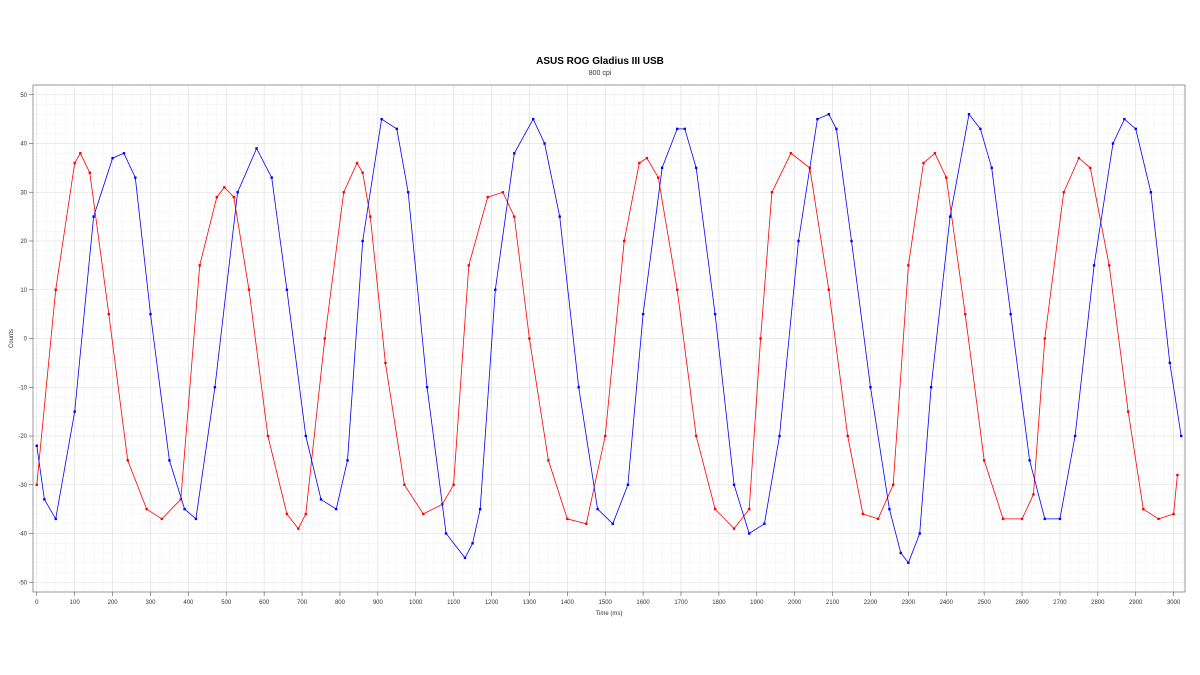 The width and height of the screenshot is (1200, 675). Describe the element at coordinates (1136, 603) in the screenshot. I see `x-tick-label: 2900` at that location.